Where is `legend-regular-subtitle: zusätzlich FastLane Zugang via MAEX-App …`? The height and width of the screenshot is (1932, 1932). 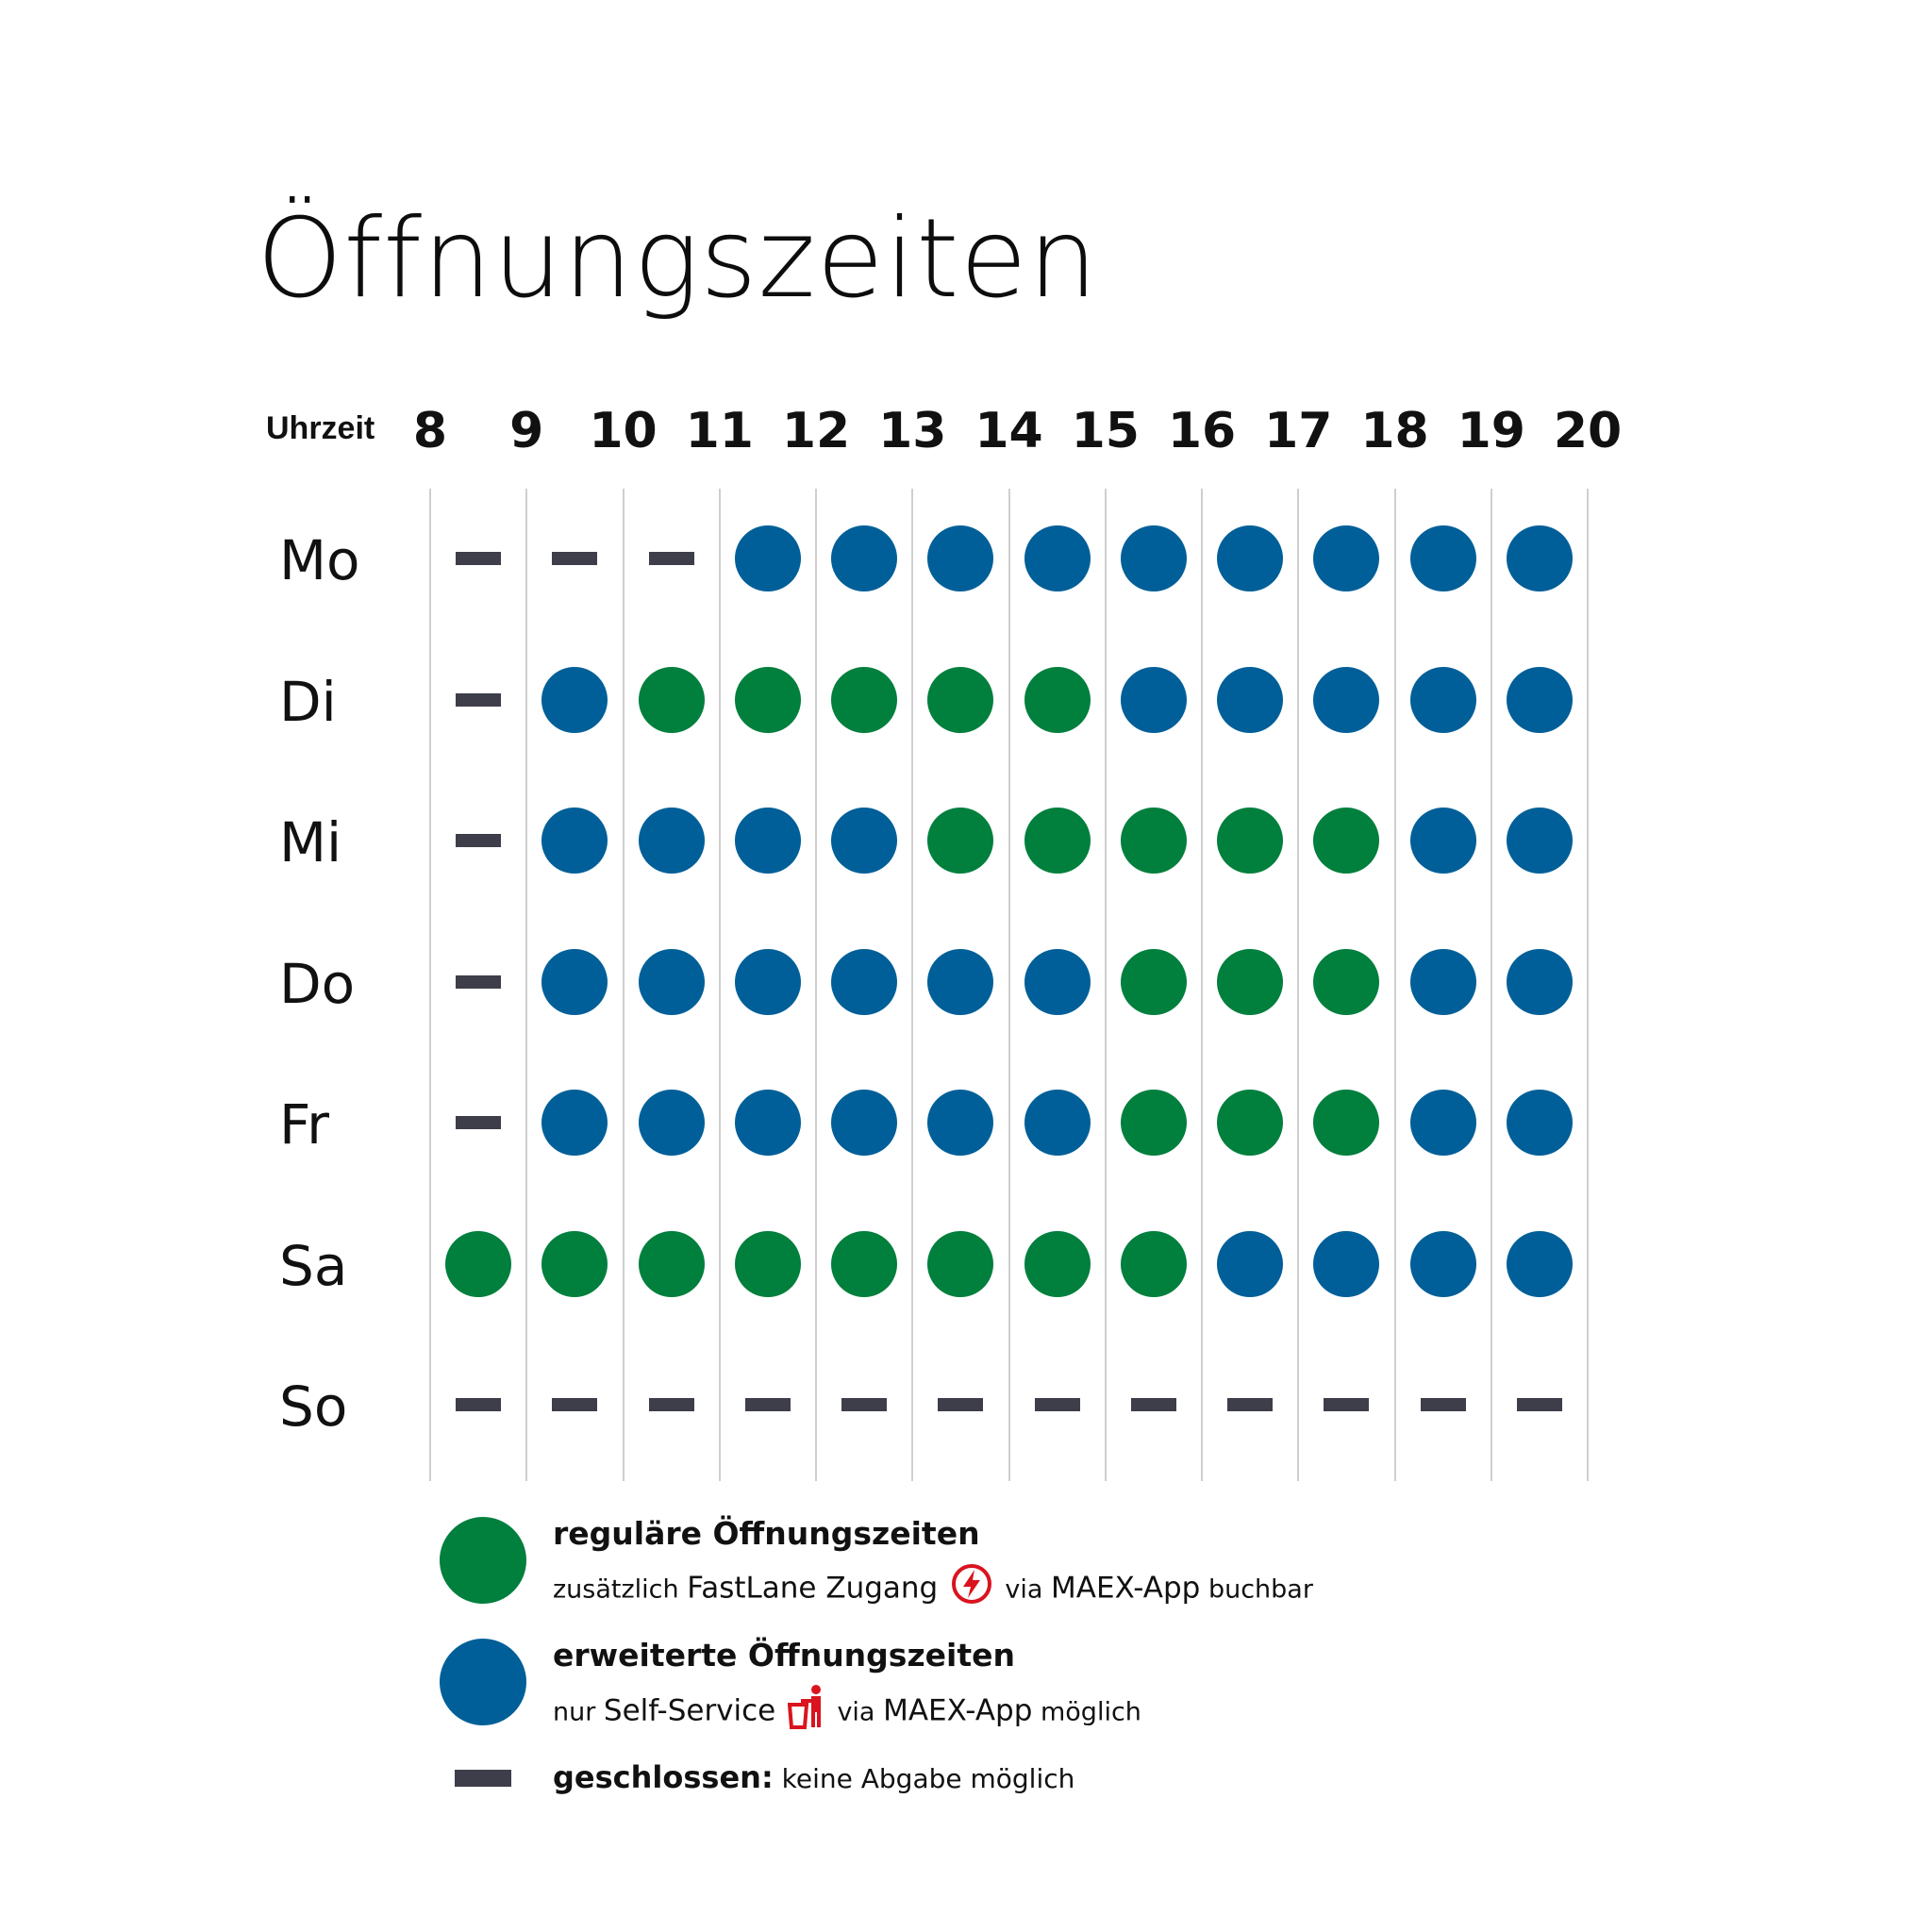 legend-regular-subtitle: zusätzlich FastLane Zugang via MAEX-App … is located at coordinates (933, 1591).